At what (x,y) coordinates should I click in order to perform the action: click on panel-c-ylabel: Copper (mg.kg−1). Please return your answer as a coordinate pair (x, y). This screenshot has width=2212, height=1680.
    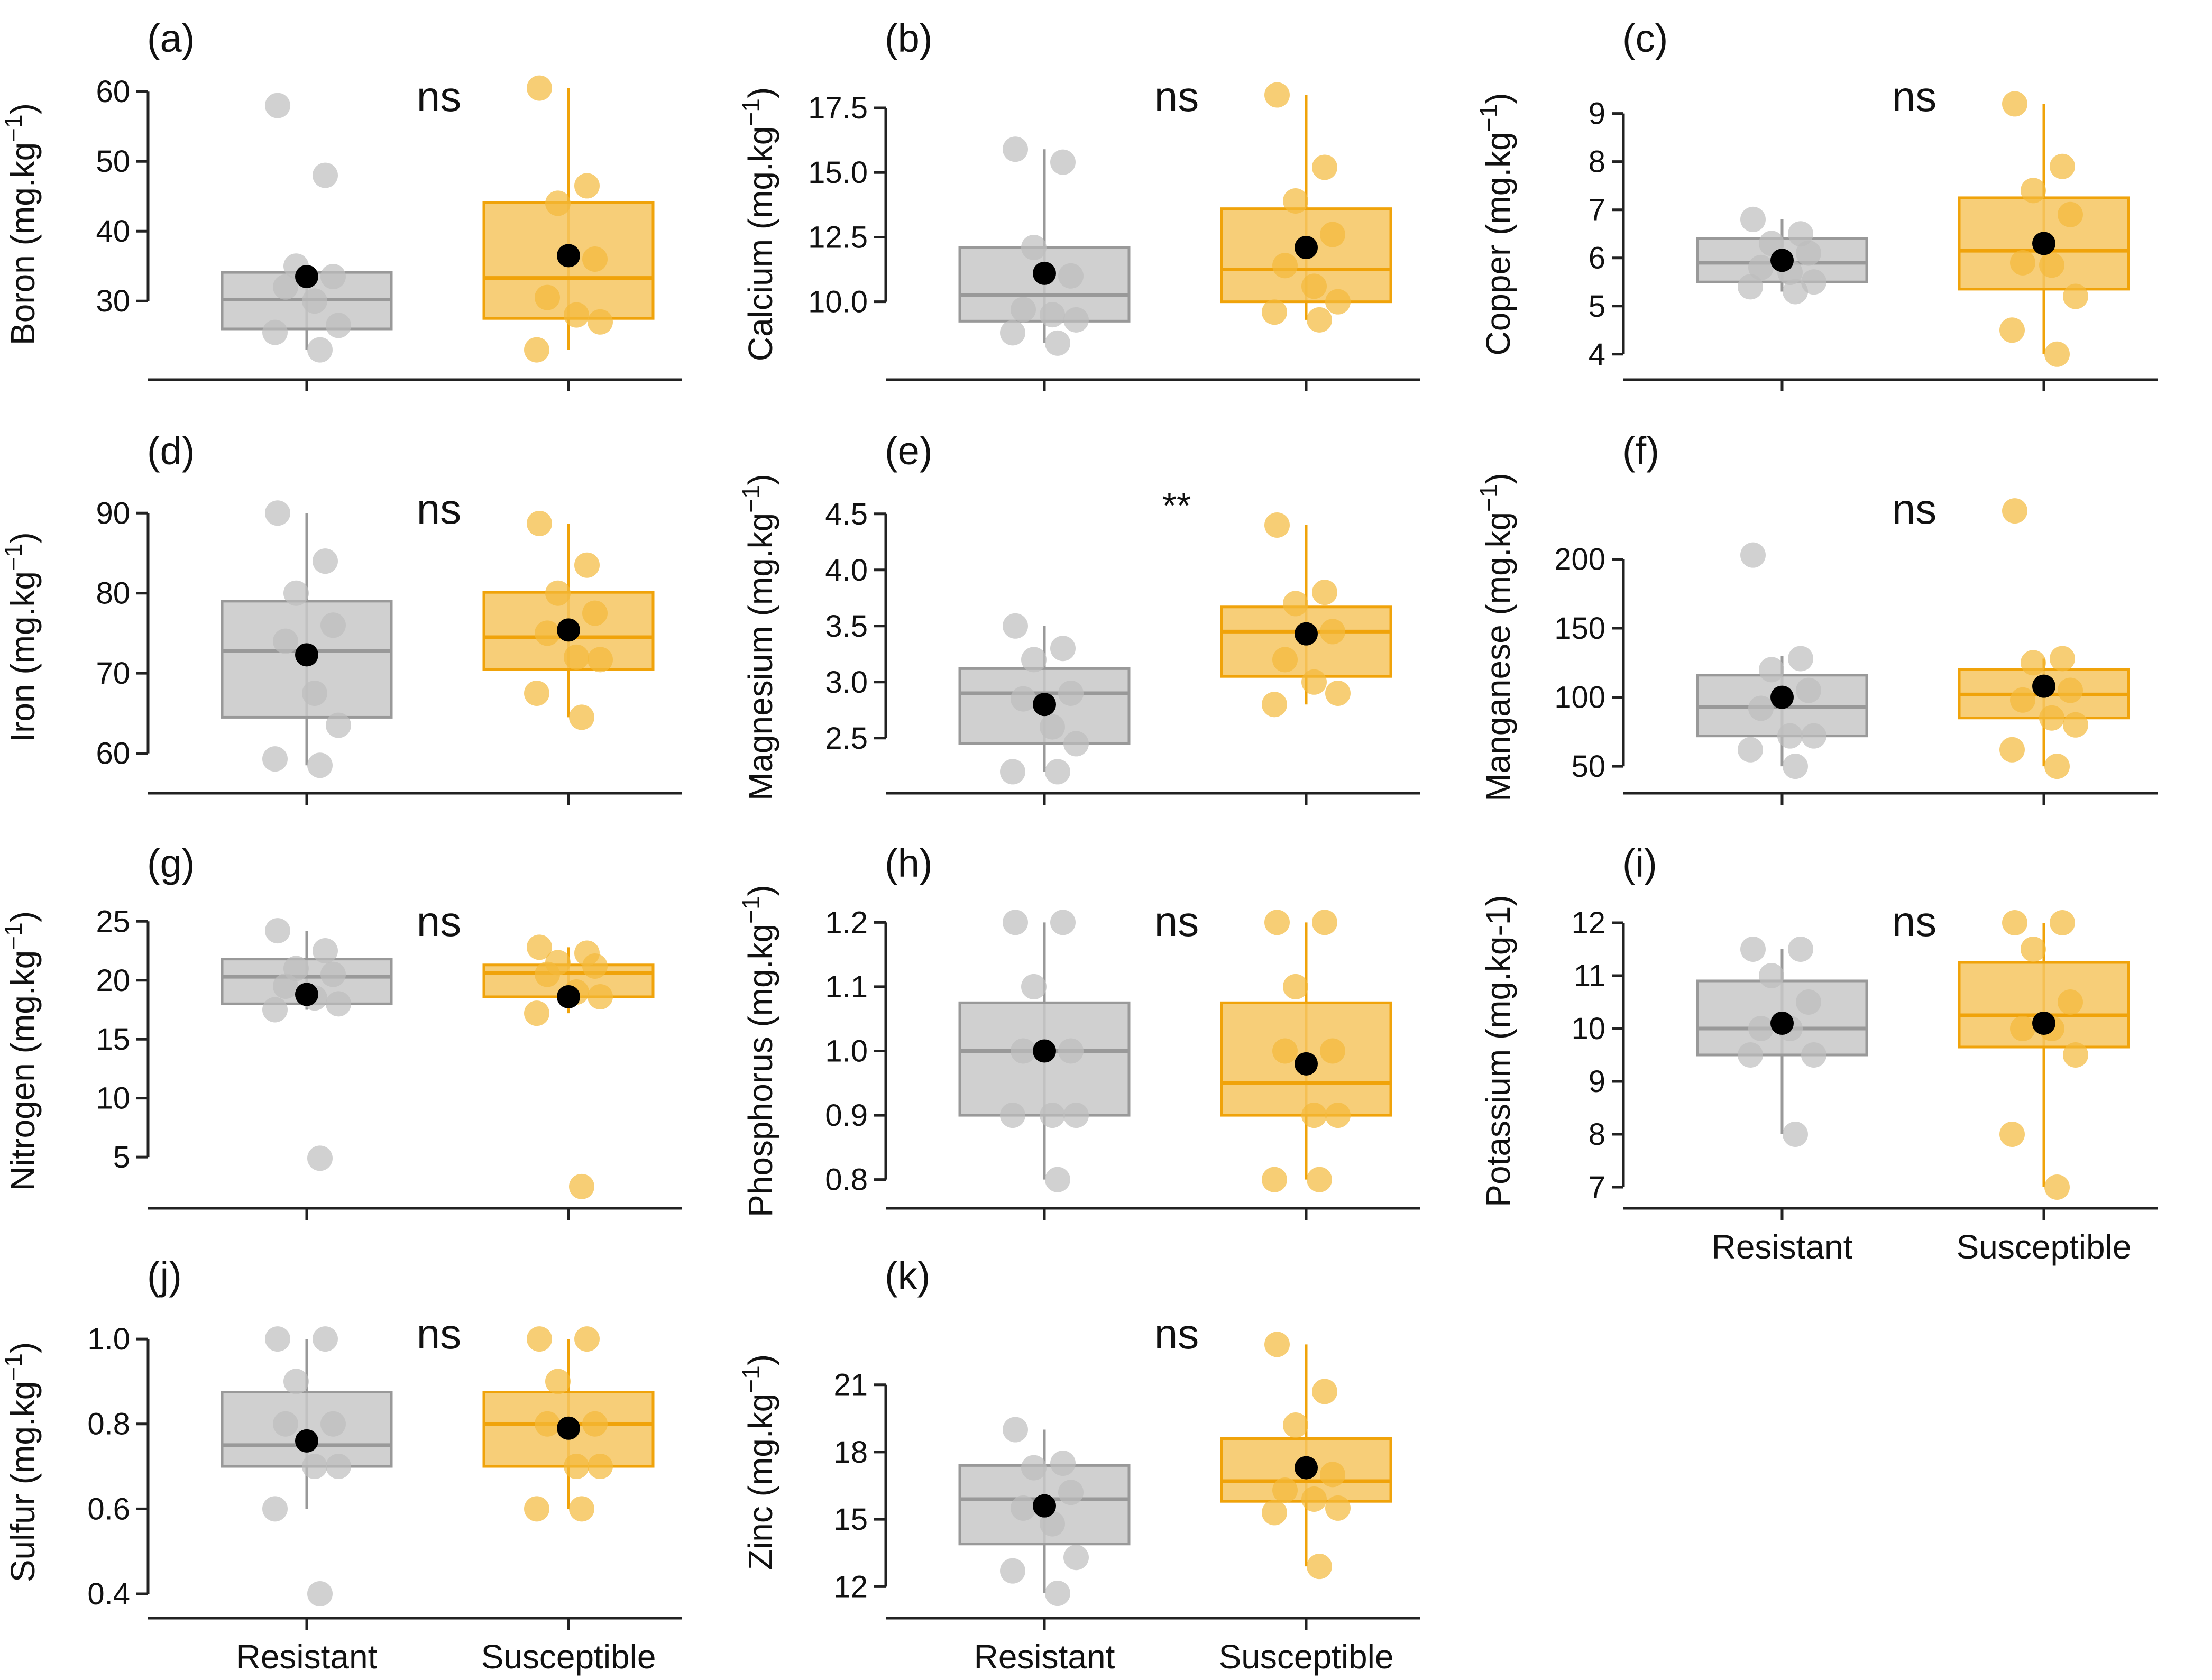
    Looking at the image, I should click on (1496, 224).